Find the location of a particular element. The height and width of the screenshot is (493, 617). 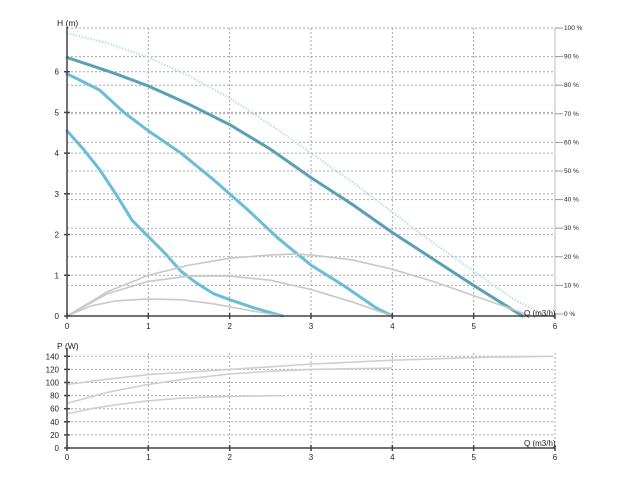

efficiency-tick-label: 100 % is located at coordinates (573, 28).